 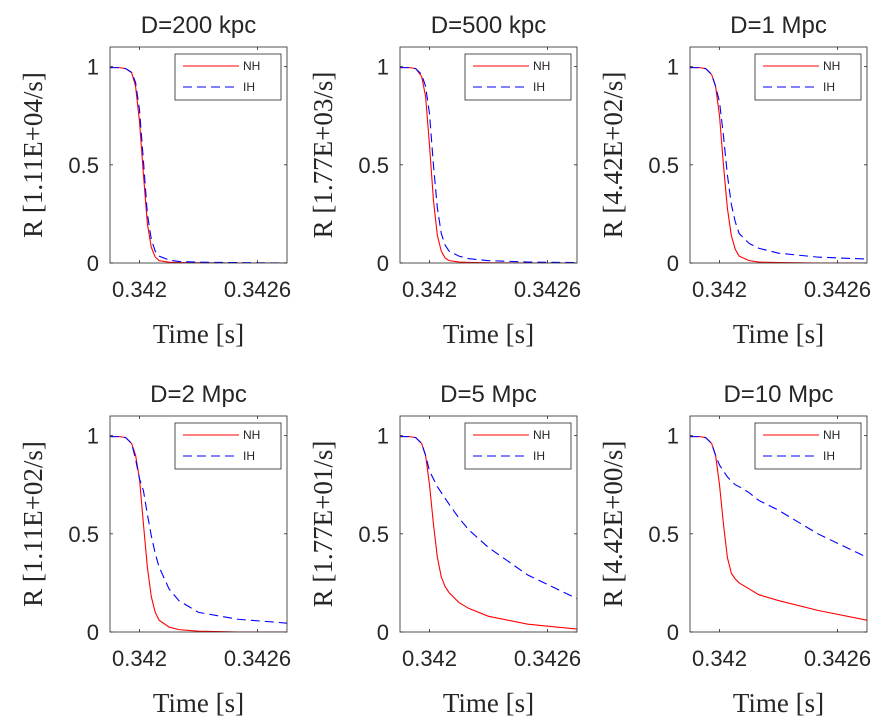 I want to click on chart-title: D=5 Mpc, so click(x=488, y=394).